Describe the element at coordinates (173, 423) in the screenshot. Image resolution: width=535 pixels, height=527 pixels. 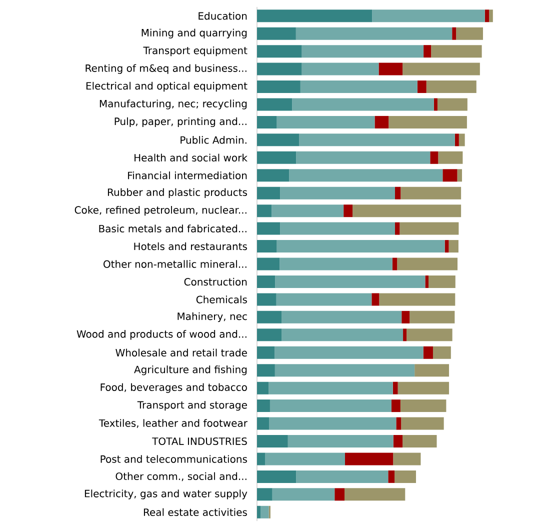
I see `y-tick-label: Textiles, leather and footwear` at that location.